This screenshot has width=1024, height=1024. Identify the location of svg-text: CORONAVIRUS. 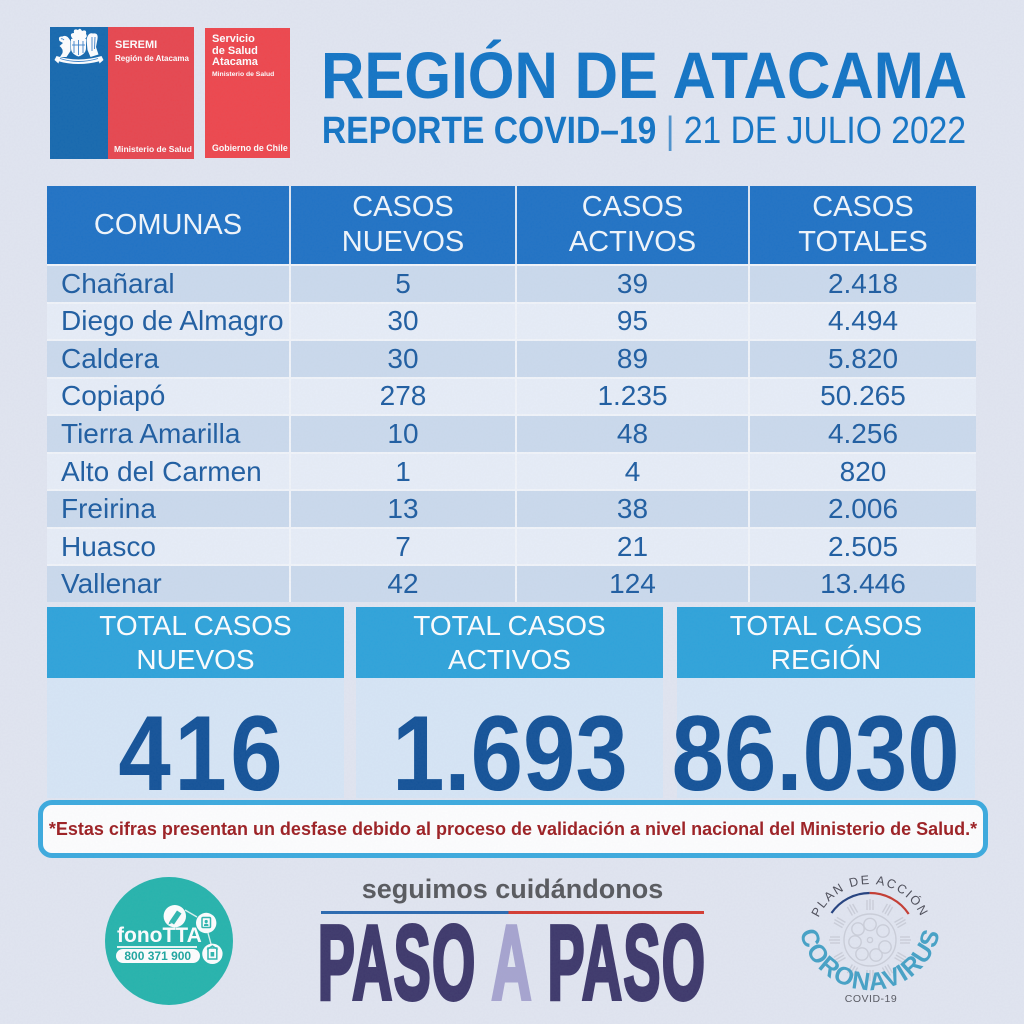
(870, 960).